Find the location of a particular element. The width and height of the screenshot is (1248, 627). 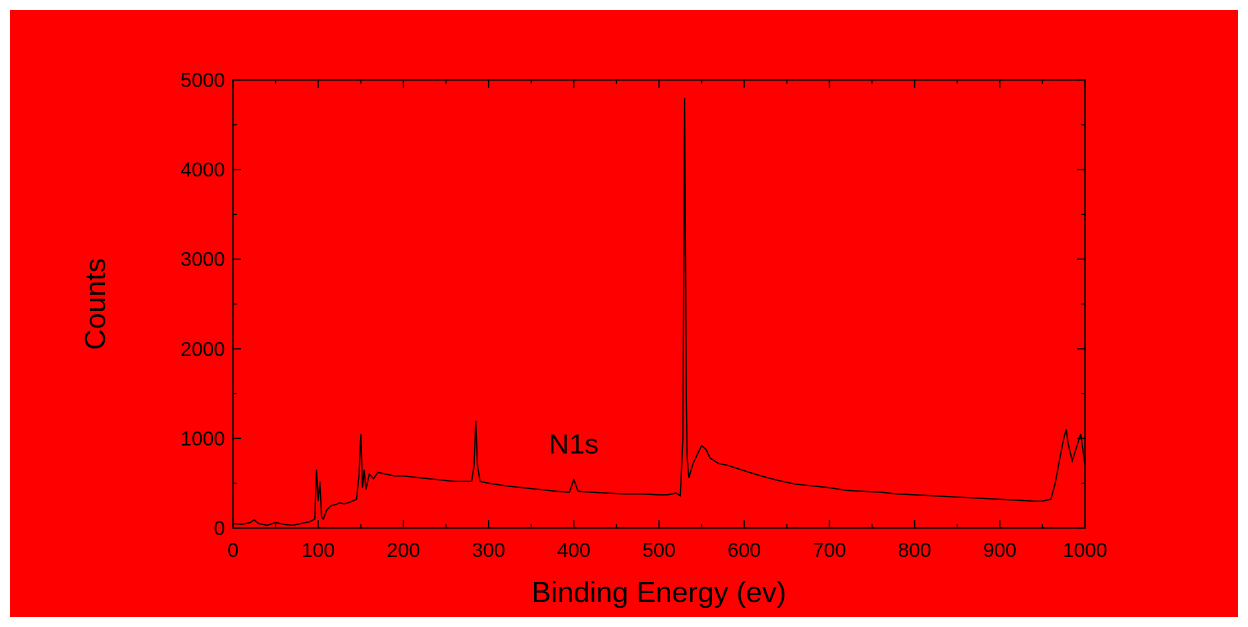

peak-label: N1s is located at coordinates (574, 444).